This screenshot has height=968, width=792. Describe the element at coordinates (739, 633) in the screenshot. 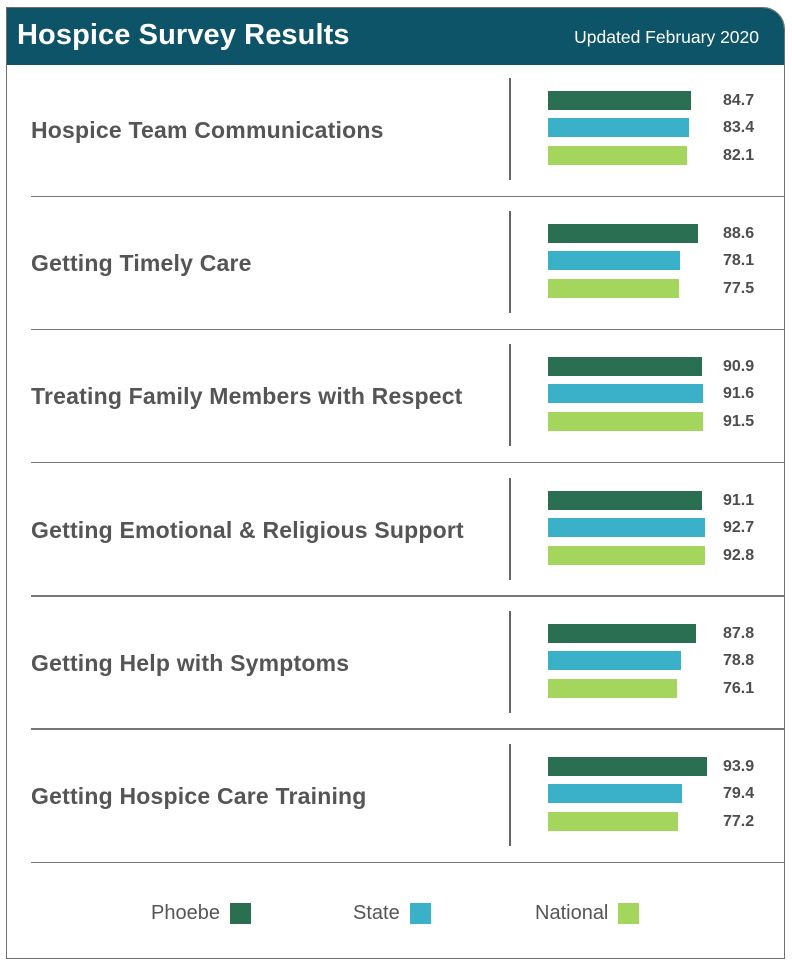

I see `value-label-phoebe: 87.8` at that location.